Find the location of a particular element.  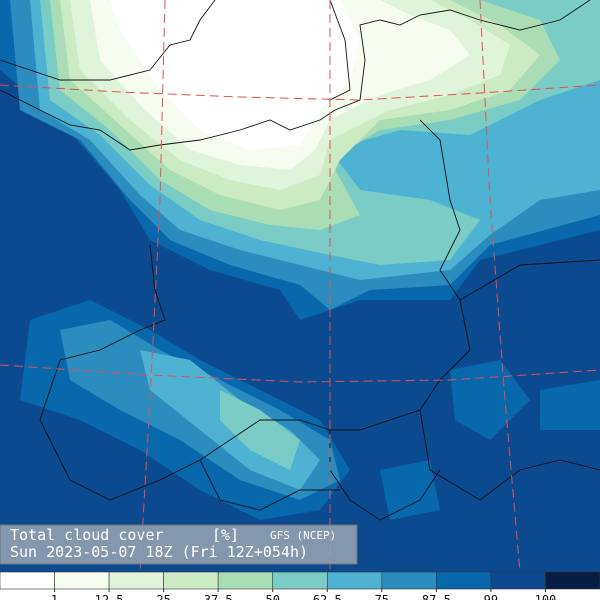

source: GFS (NCEP) is located at coordinates (303, 535).